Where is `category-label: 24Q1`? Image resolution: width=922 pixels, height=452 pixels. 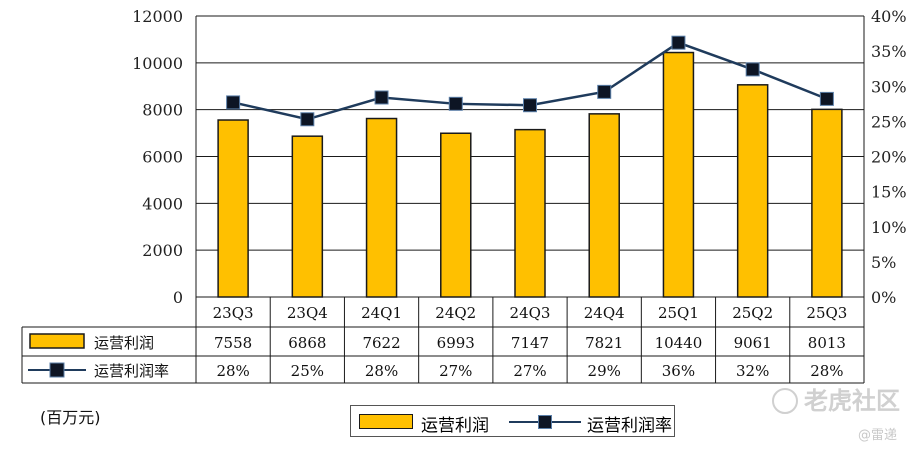
category-label: 24Q1 is located at coordinates (381, 313).